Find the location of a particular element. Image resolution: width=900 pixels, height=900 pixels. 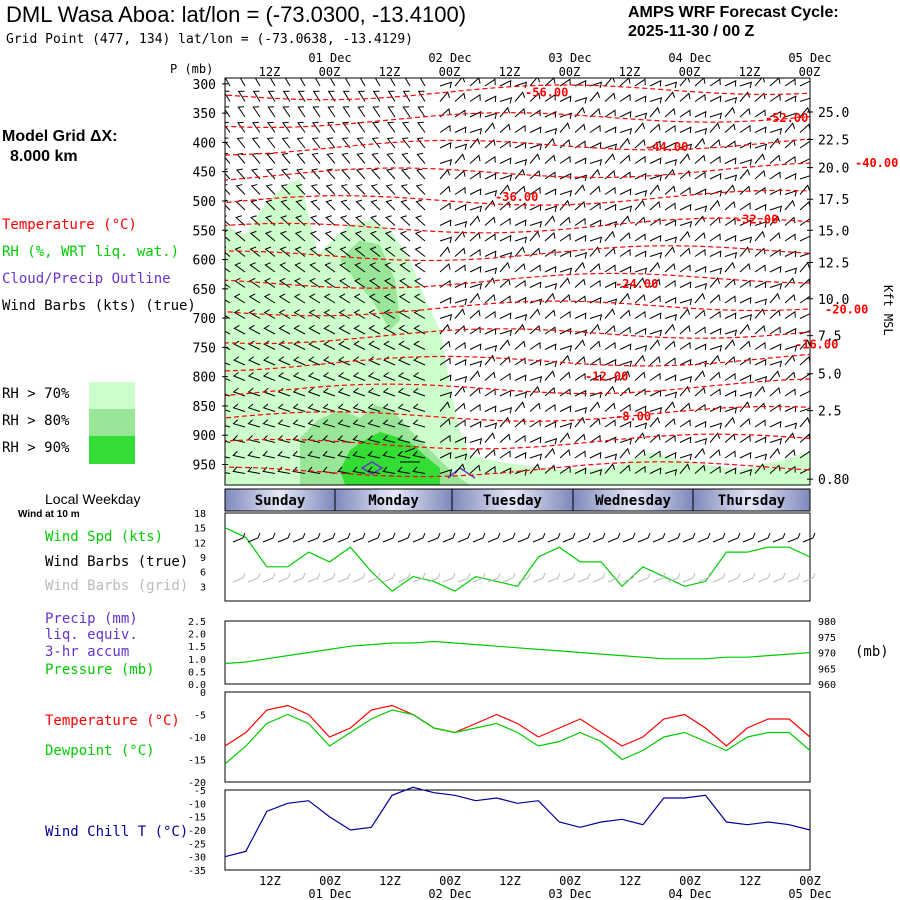

legend-rh: RH (%, WRT liq. wat.) is located at coordinates (91, 252).